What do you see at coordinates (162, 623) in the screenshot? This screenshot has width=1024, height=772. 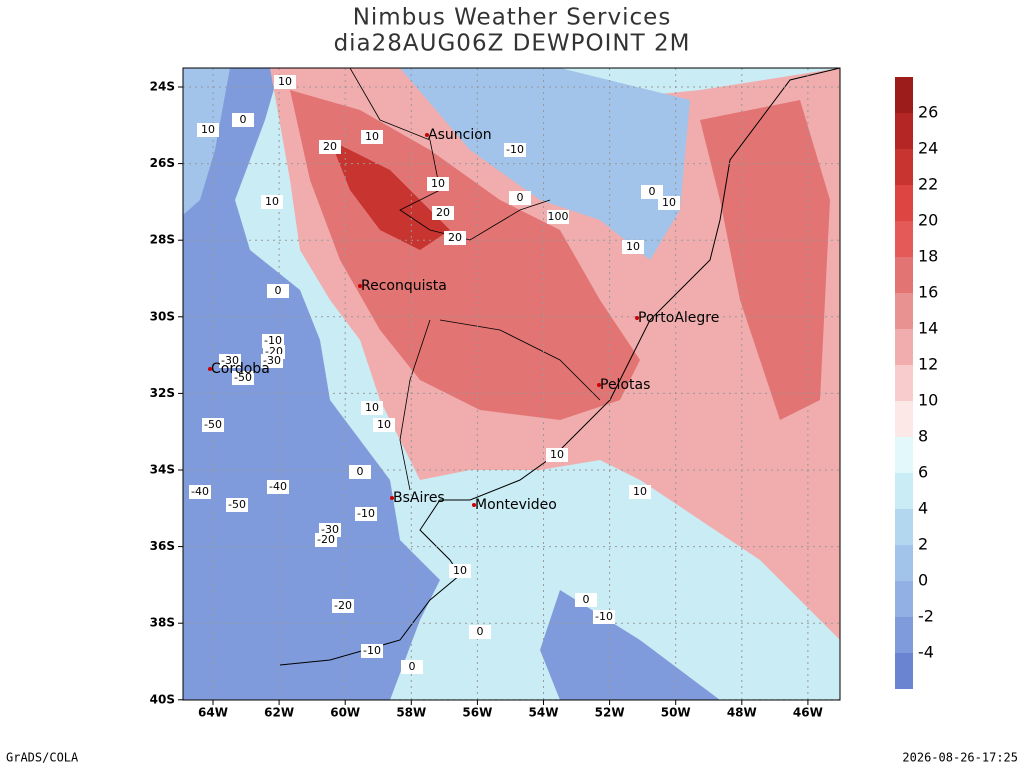 I see `lat-label: 38S` at bounding box center [162, 623].